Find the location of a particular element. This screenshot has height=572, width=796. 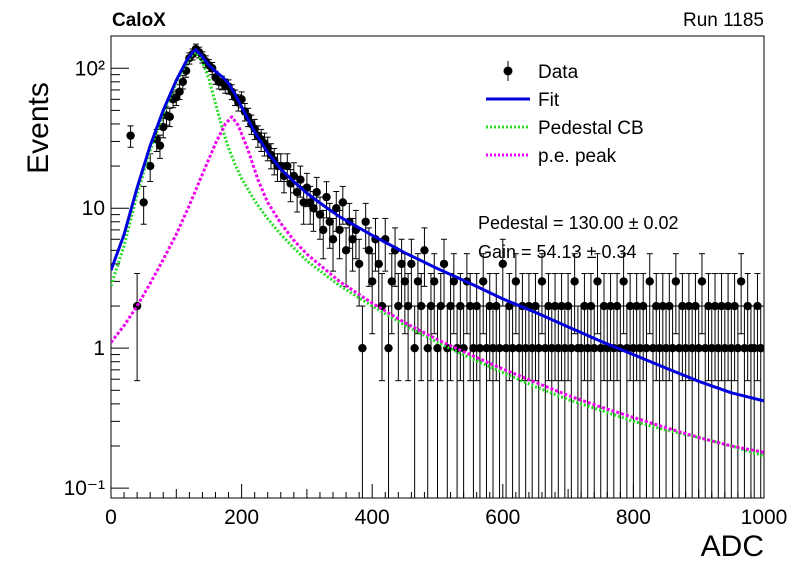

legend: Data Fit Pedestal CB p.e. peak is located at coordinates (565, 114).